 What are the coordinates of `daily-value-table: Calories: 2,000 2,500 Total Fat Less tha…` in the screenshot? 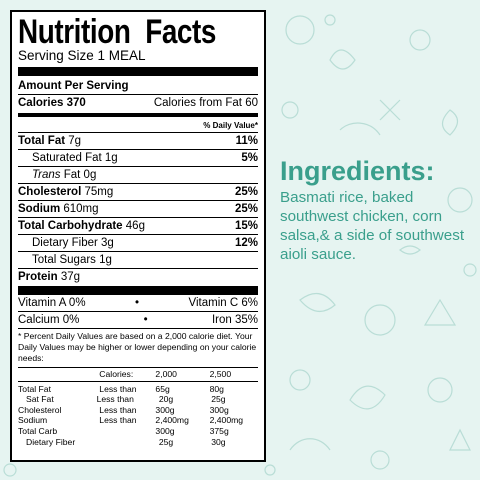 It's located at (138, 407).